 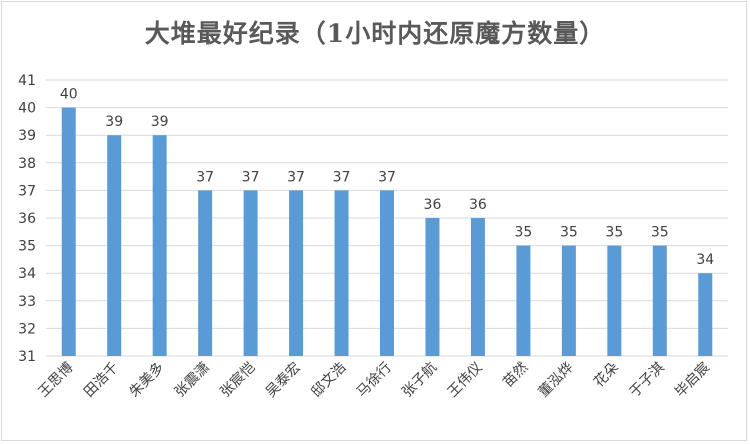 I want to click on data-label: 40, so click(x=69, y=95).